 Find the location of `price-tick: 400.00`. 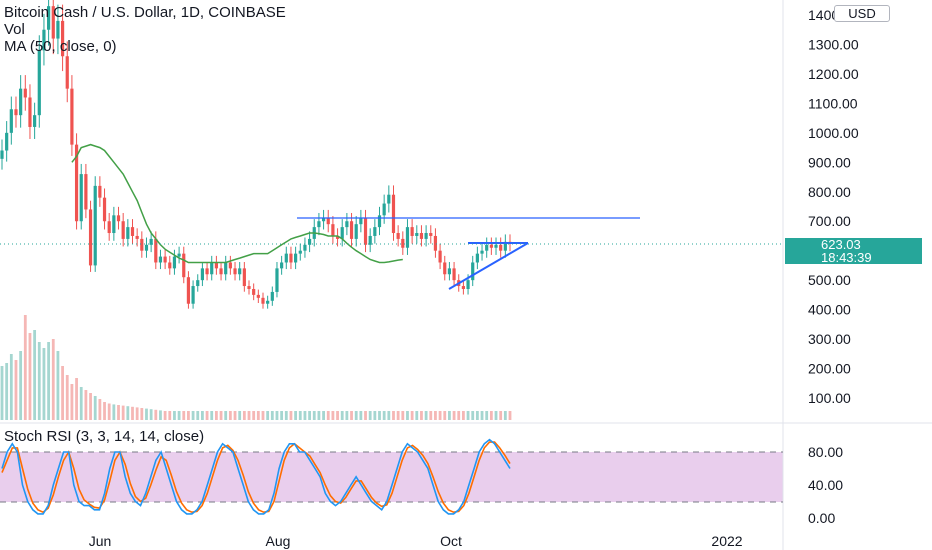

price-tick: 400.00 is located at coordinates (829, 310).